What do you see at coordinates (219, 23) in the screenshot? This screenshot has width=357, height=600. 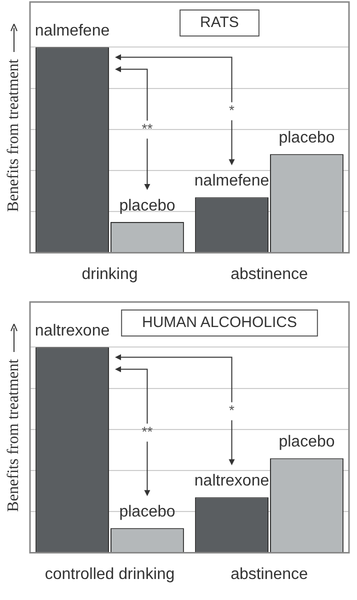 I see `chart-title: RATS` at bounding box center [219, 23].